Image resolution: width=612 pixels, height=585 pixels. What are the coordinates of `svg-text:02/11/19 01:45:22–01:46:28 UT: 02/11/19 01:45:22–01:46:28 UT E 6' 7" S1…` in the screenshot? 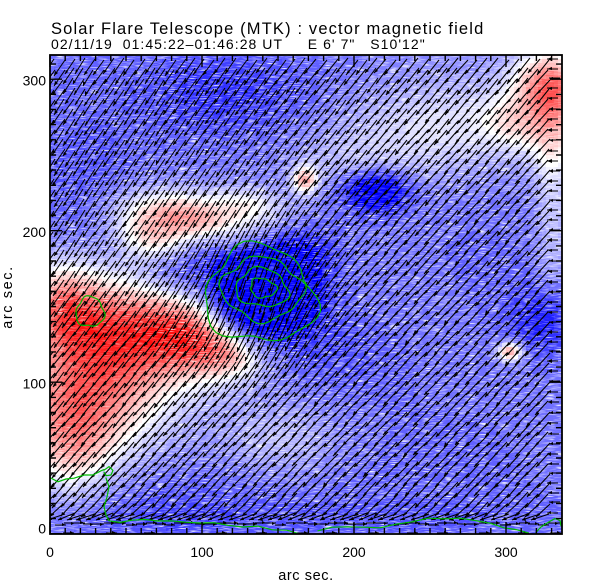 It's located at (238, 44).